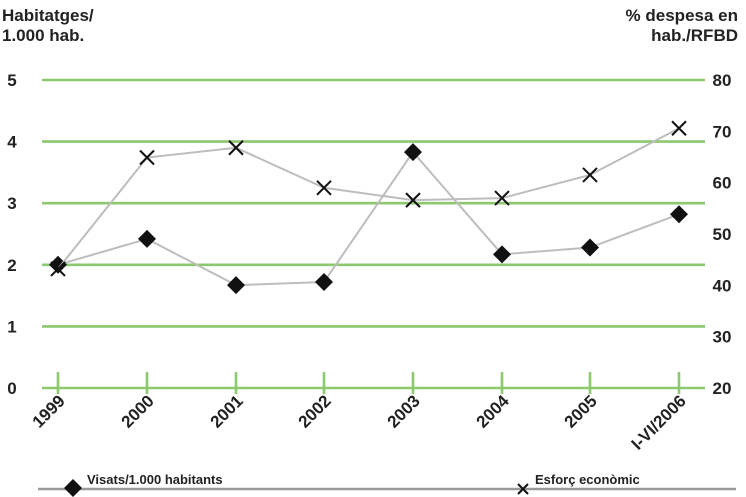 The height and width of the screenshot is (497, 746). I want to click on right-axis-title-line: % despesa en, so click(681, 15).